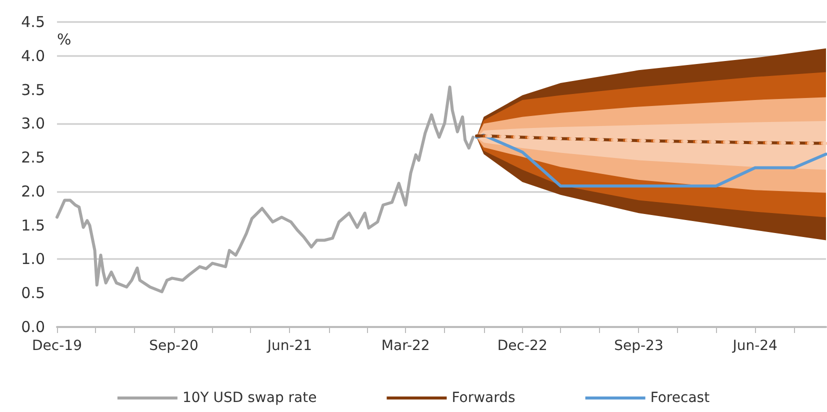 Image resolution: width=827 pixels, height=412 pixels. What do you see at coordinates (639, 346) in the screenshot?
I see `x-tick-label: Sep-23` at bounding box center [639, 346].